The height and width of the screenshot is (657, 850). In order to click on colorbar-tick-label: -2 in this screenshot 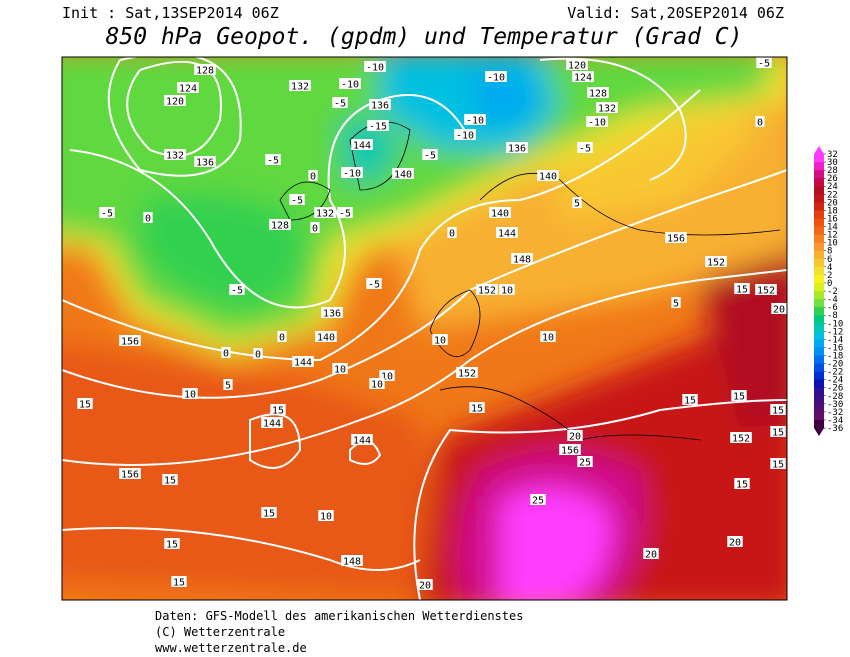, I will do `click(832, 292)`.